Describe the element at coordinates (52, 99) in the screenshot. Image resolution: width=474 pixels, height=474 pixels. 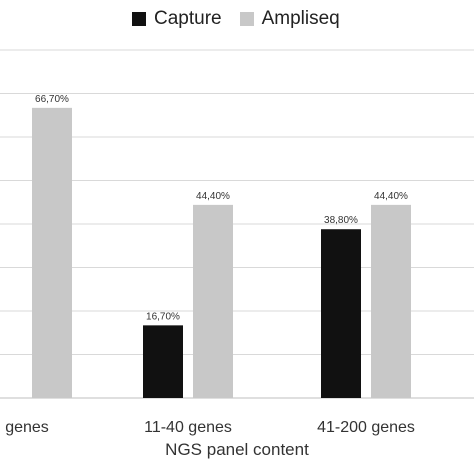
I see `data-label: 66,70%` at that location.